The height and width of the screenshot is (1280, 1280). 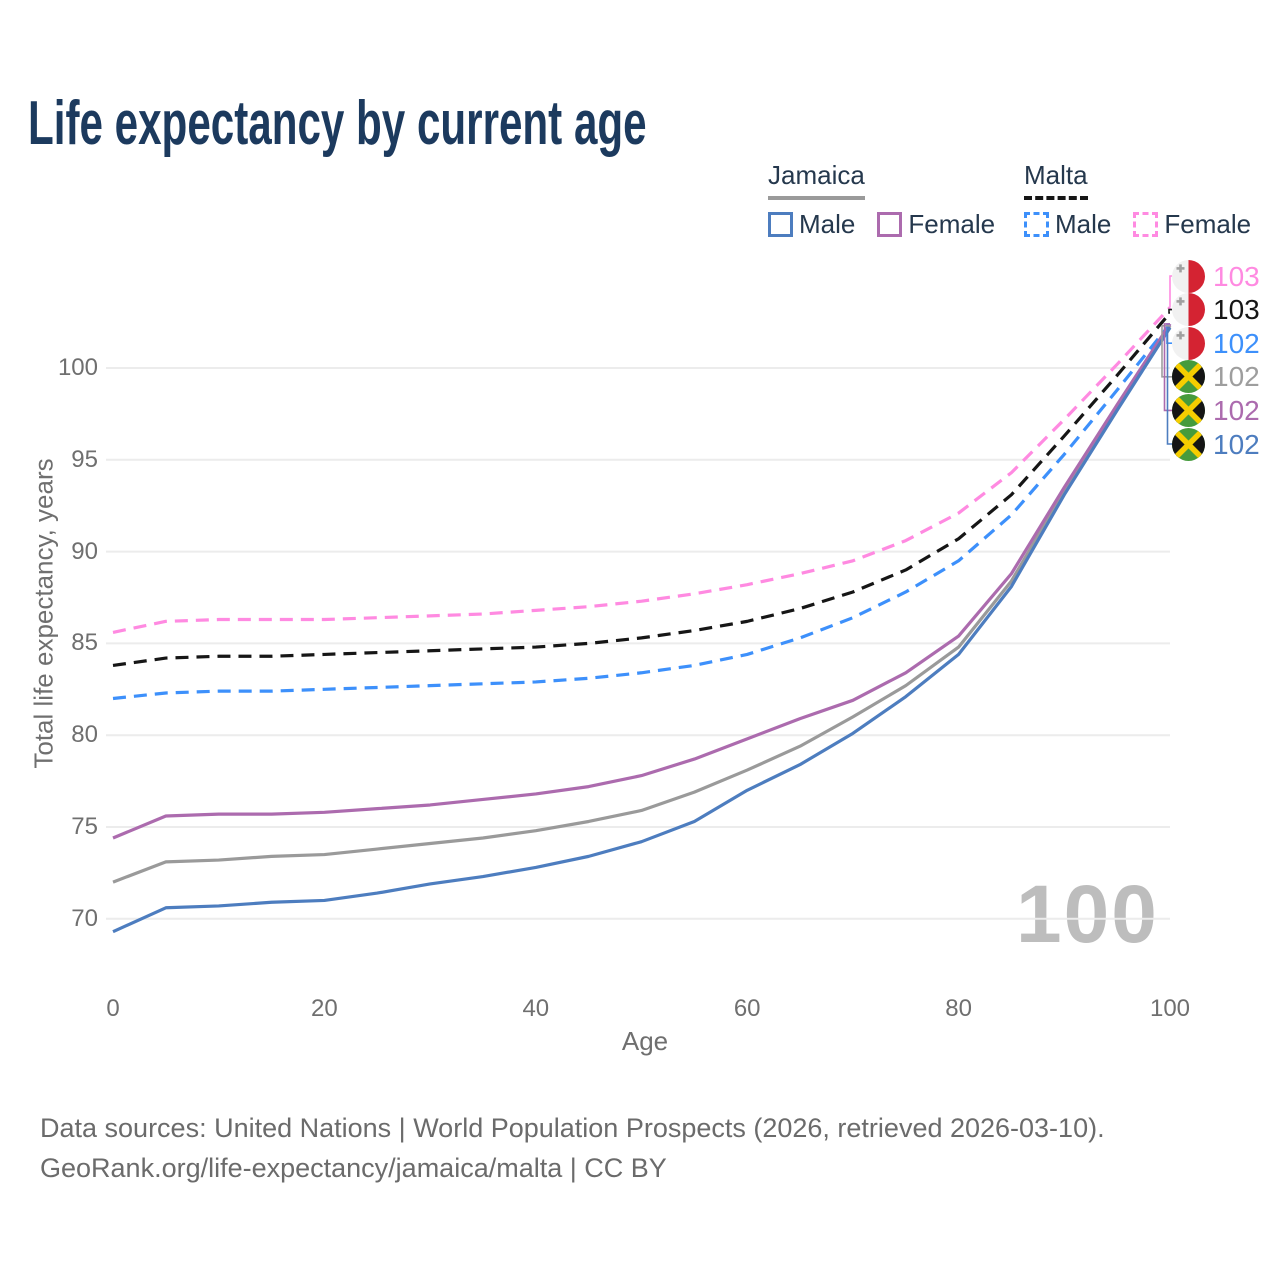 I want to click on legend-label-malta-male: Male, so click(x=1083, y=224).